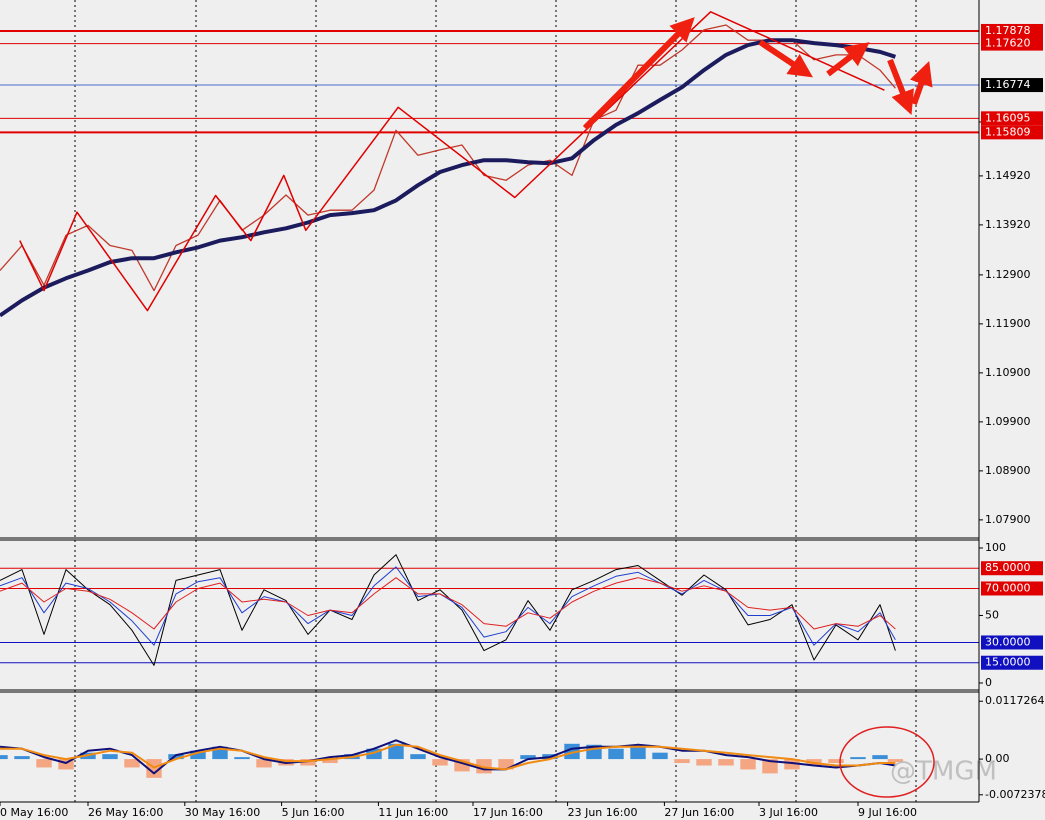 The width and height of the screenshot is (1045, 820). I want to click on y-tick-label: 0, so click(988, 682).